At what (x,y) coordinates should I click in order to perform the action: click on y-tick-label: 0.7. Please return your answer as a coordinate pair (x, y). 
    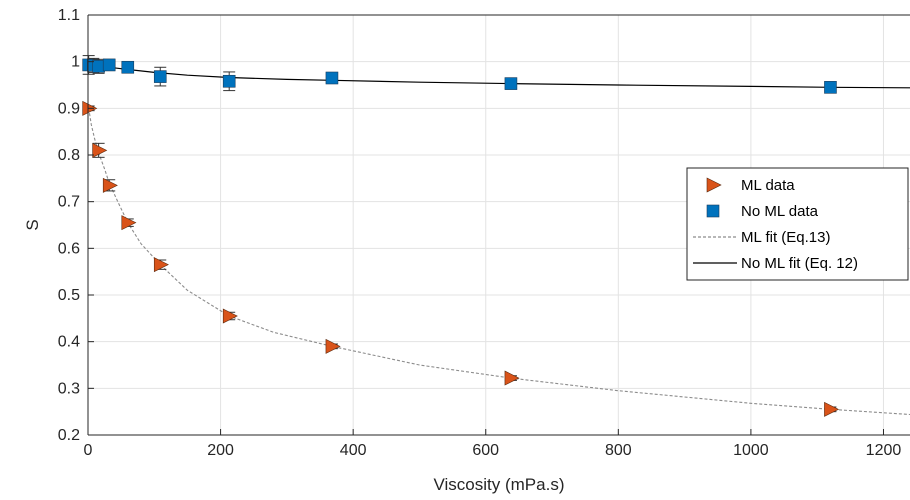
    Looking at the image, I should click on (69, 202).